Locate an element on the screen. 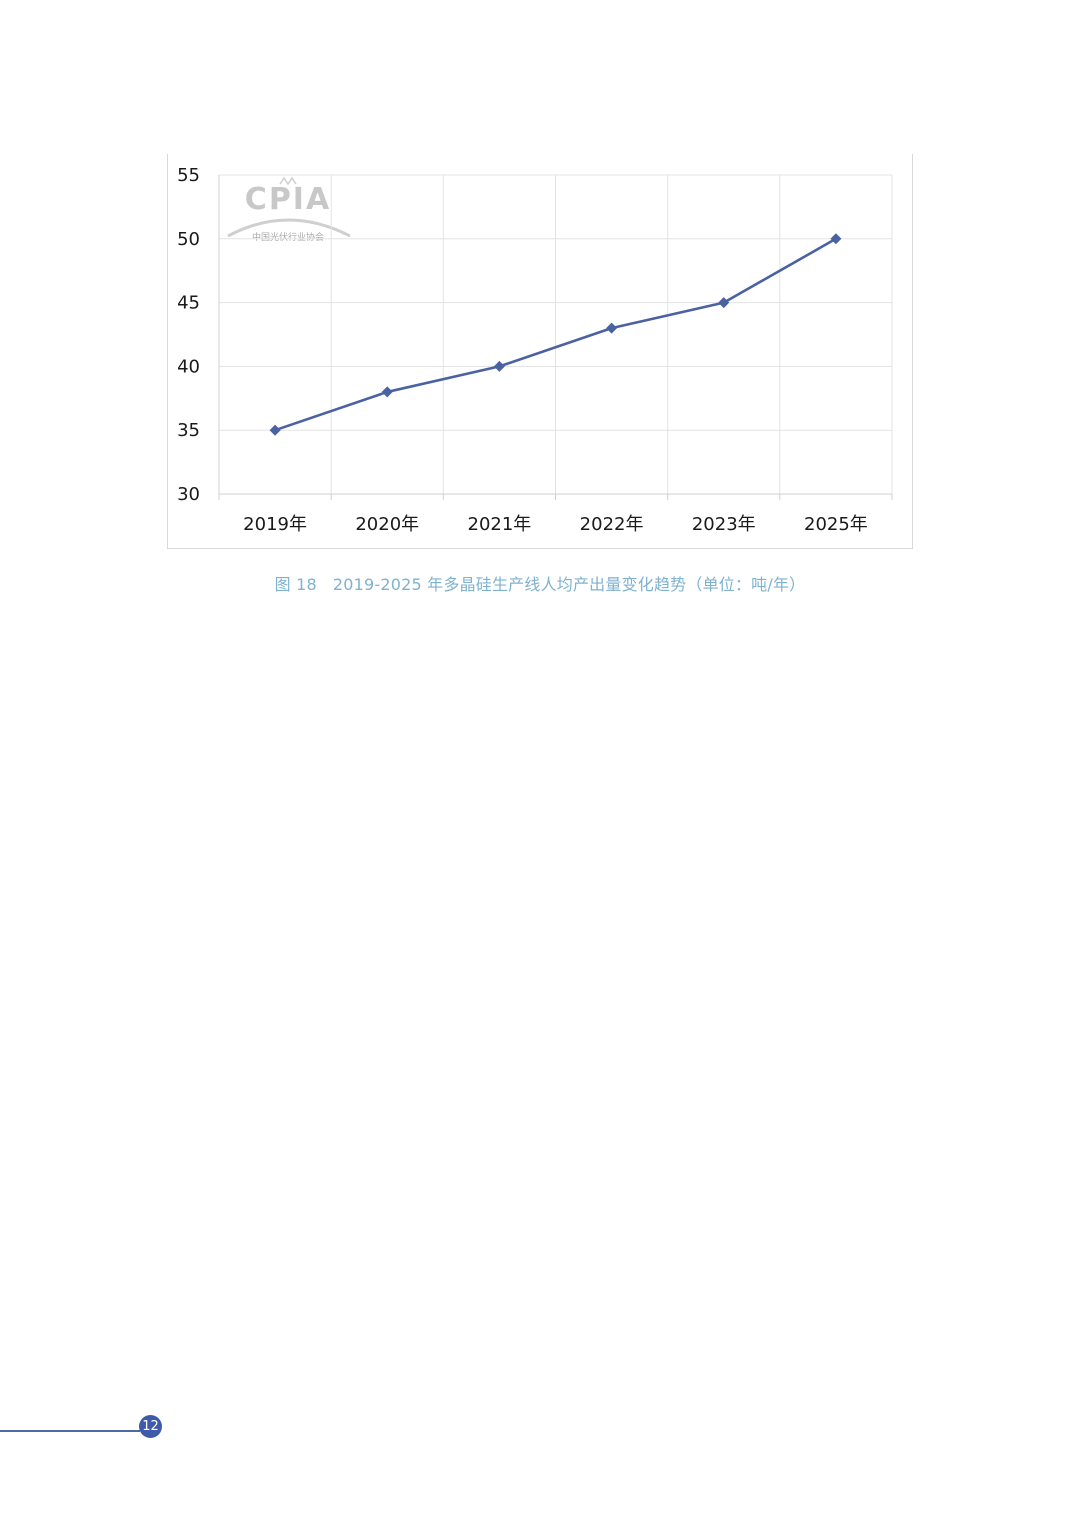 This screenshot has width=1080, height=1527. y-tick-label: 30 is located at coordinates (188, 494).